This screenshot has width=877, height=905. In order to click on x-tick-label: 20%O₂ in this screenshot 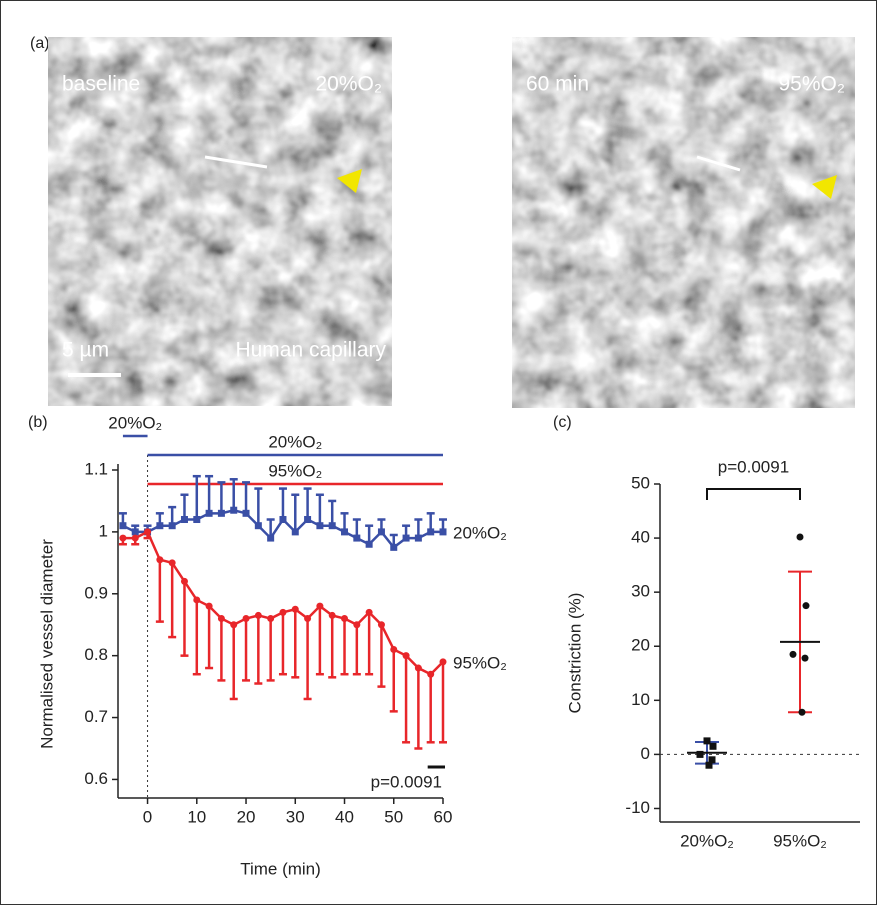, I will do `click(707, 840)`.